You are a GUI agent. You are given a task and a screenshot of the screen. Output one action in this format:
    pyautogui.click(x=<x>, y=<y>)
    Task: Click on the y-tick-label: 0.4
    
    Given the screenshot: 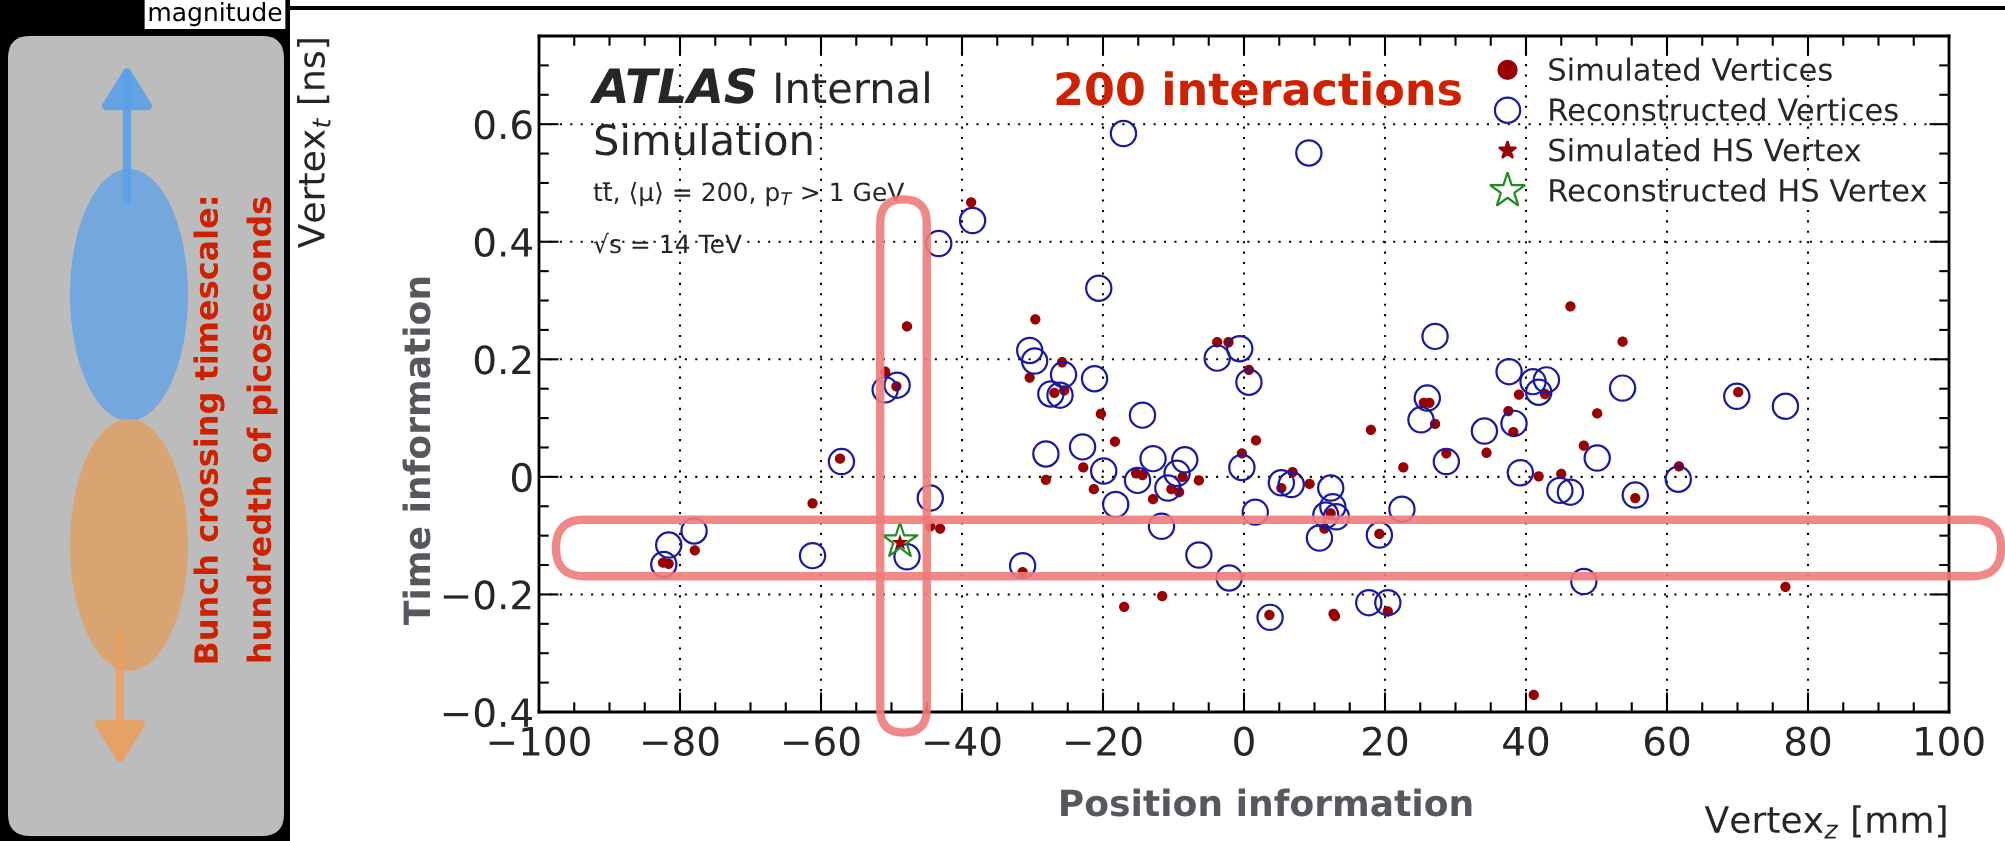 What is the action you would take?
    pyautogui.click(x=503, y=242)
    